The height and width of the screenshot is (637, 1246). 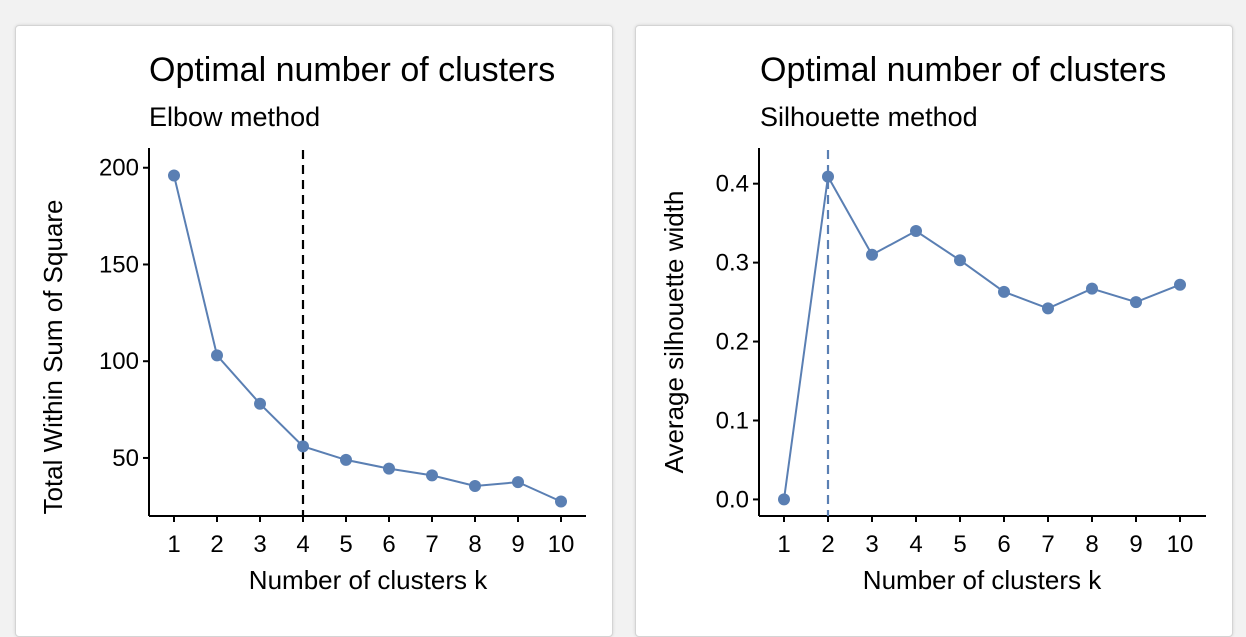 What do you see at coordinates (125, 458) in the screenshot?
I see `y-tick-label: 50` at bounding box center [125, 458].